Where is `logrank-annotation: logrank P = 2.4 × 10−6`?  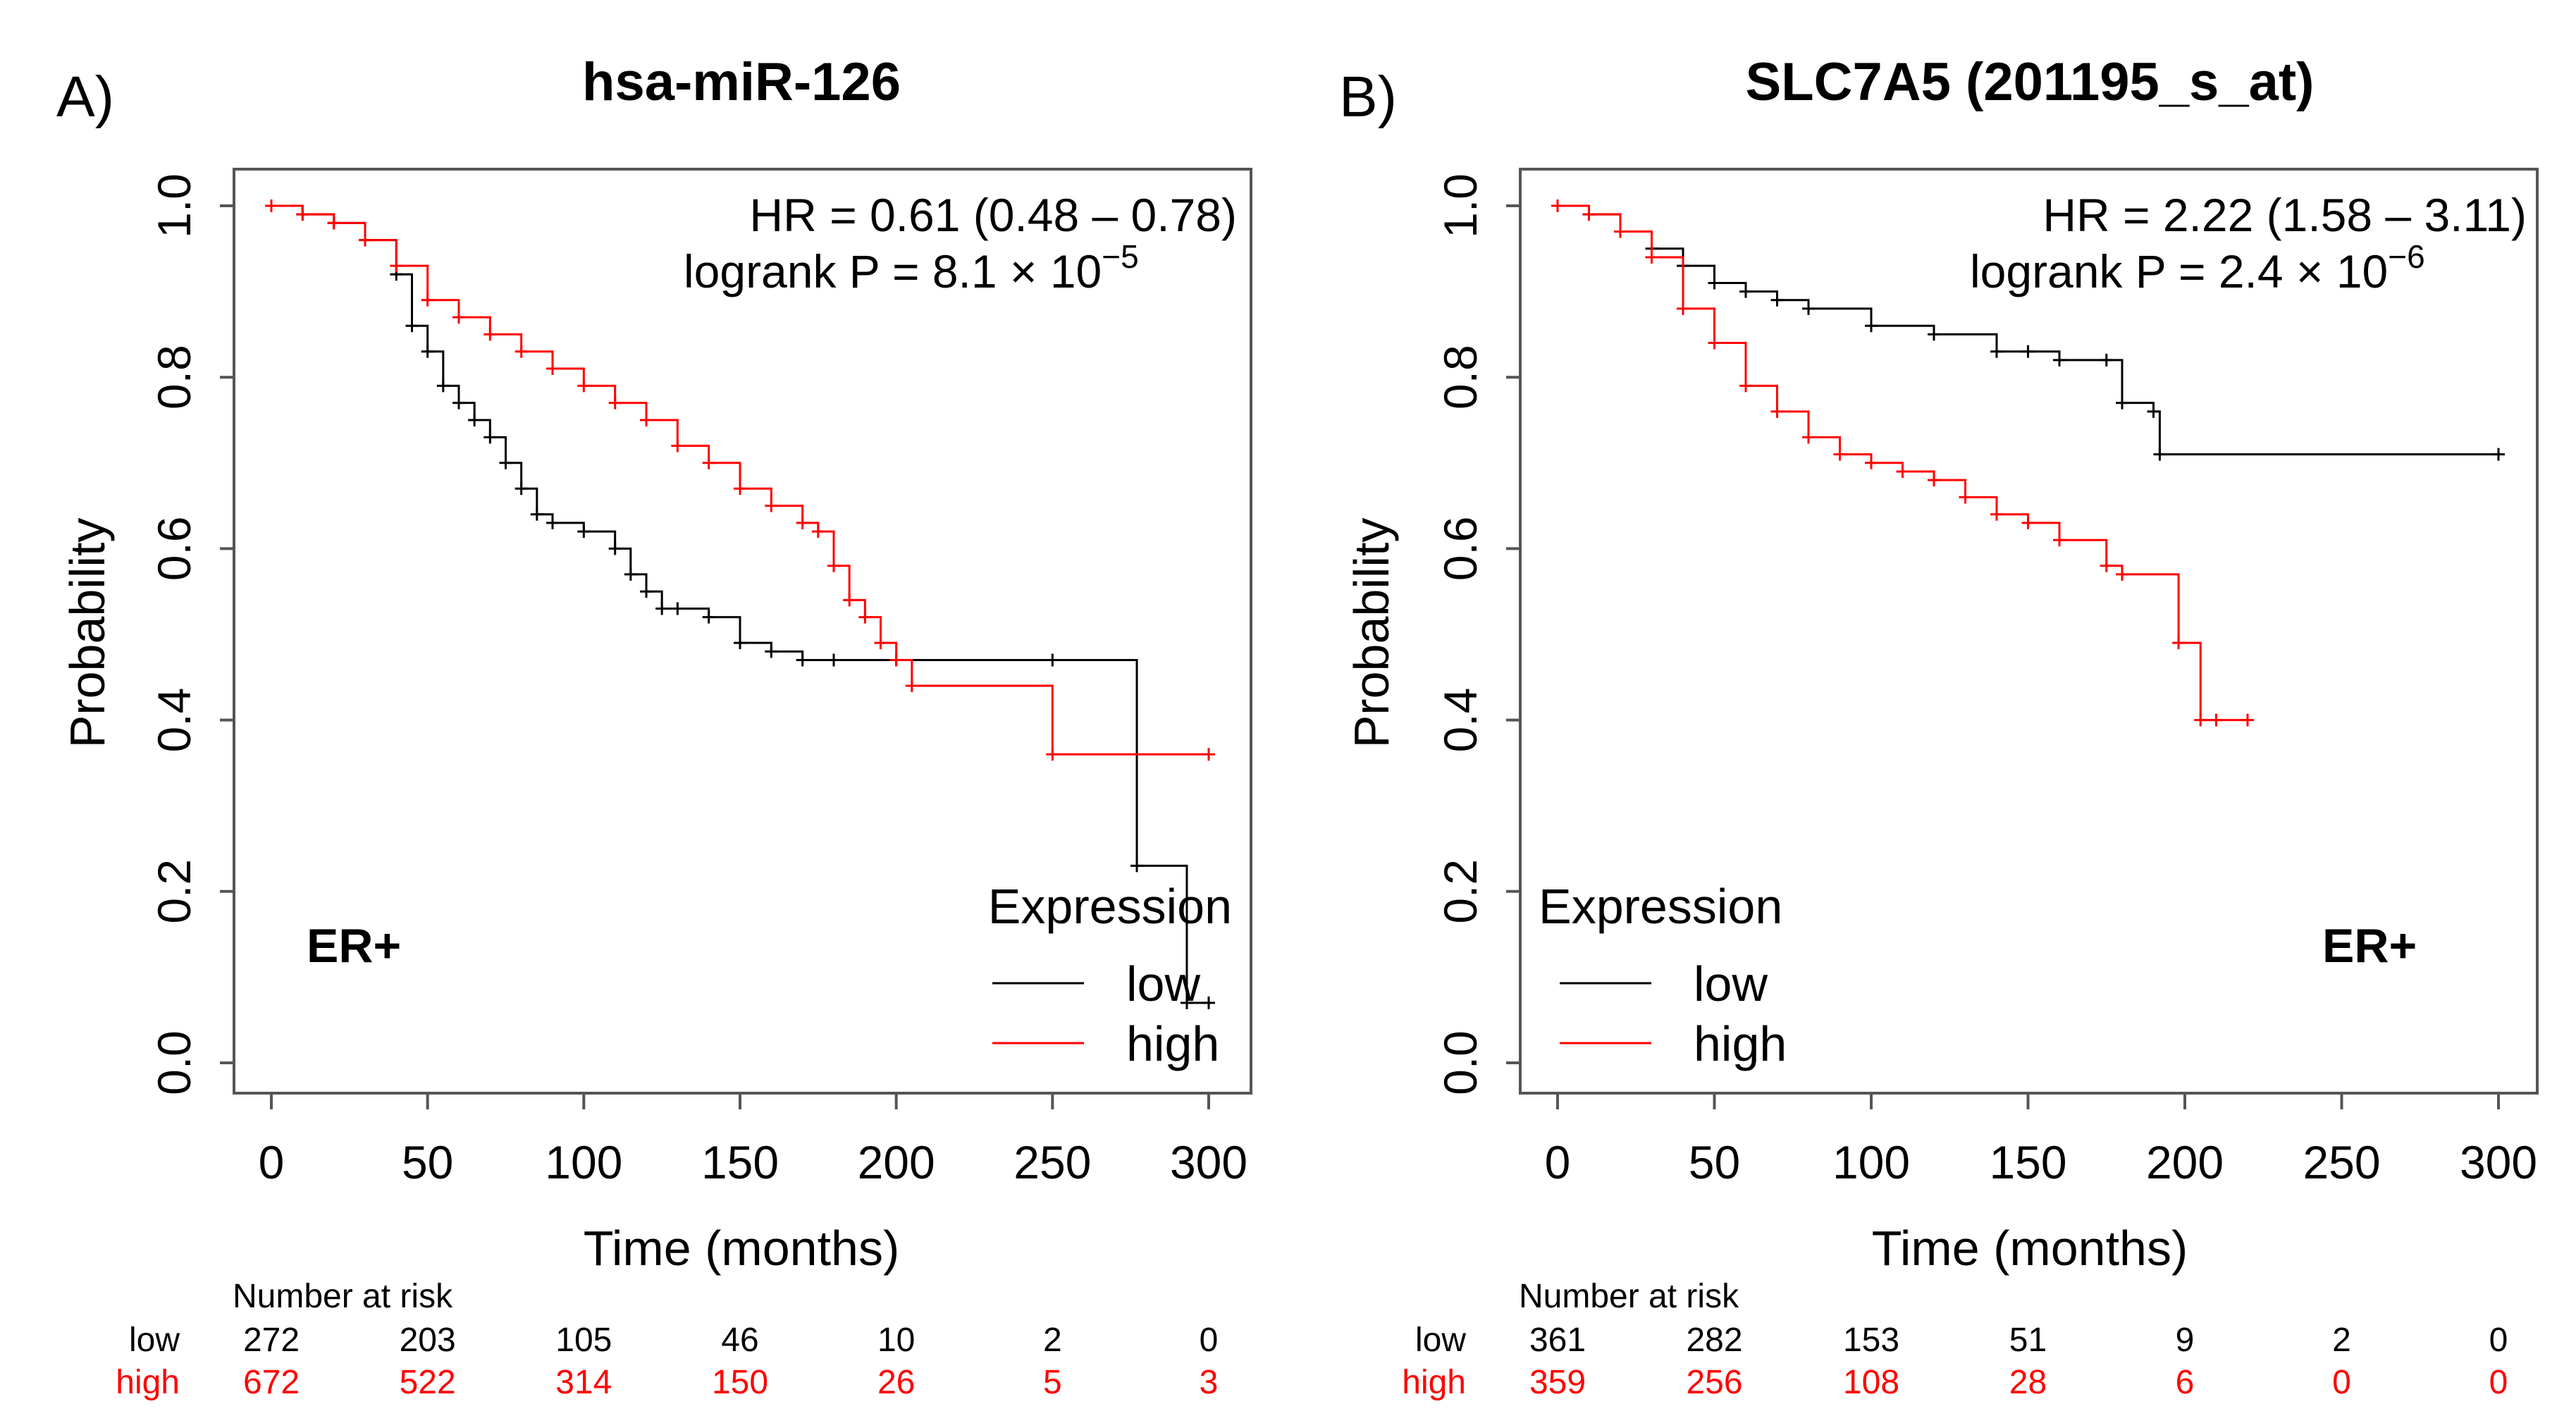 logrank-annotation: logrank P = 2.4 × 10−6 is located at coordinates (2197, 267).